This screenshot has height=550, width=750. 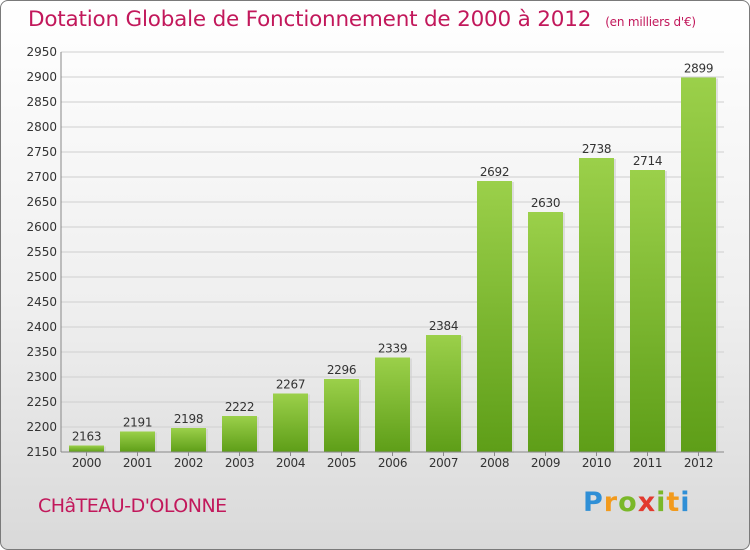 What do you see at coordinates (41, 352) in the screenshot?
I see `y-tick-label: 2350` at bounding box center [41, 352].